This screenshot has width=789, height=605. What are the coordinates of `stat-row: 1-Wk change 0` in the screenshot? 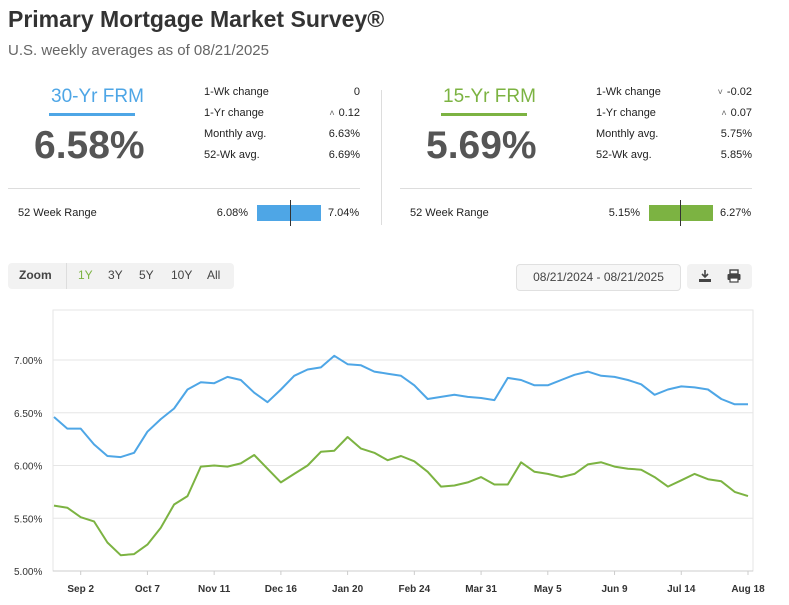 It's located at (282, 96).